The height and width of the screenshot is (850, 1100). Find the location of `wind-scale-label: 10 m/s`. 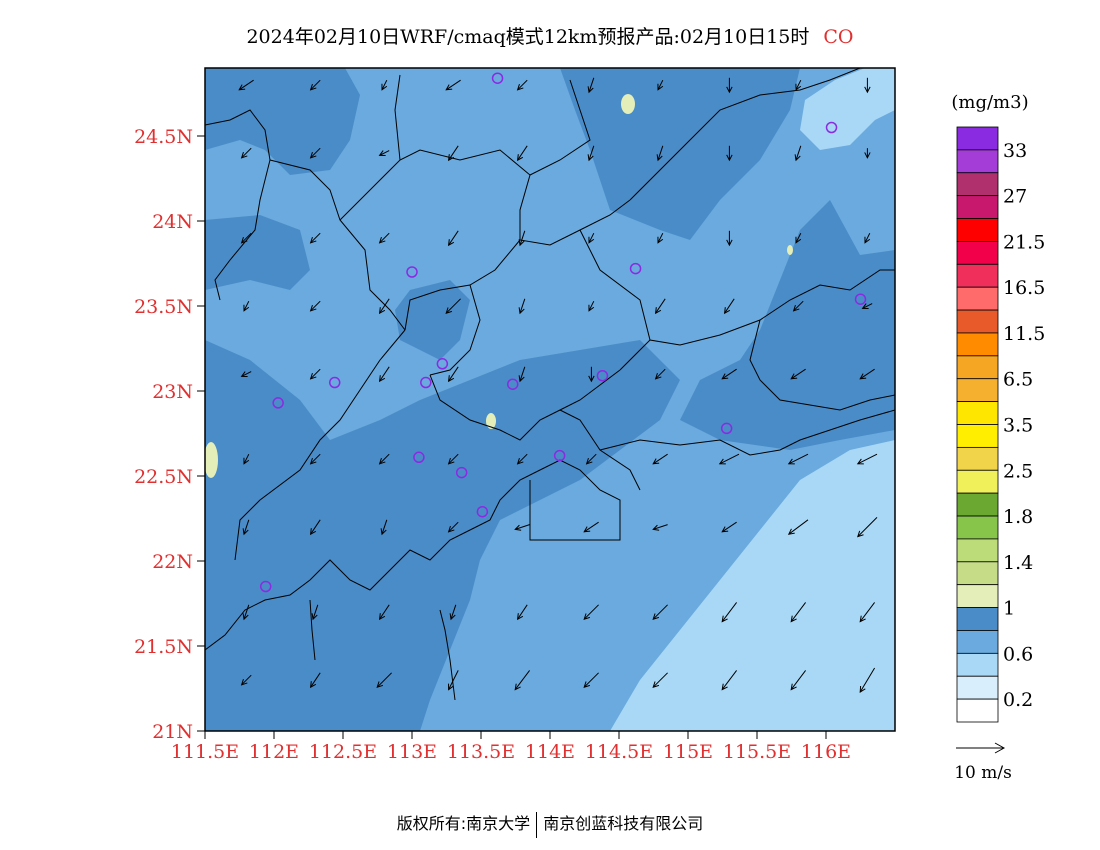

wind-scale-label: 10 m/s is located at coordinates (983, 773).